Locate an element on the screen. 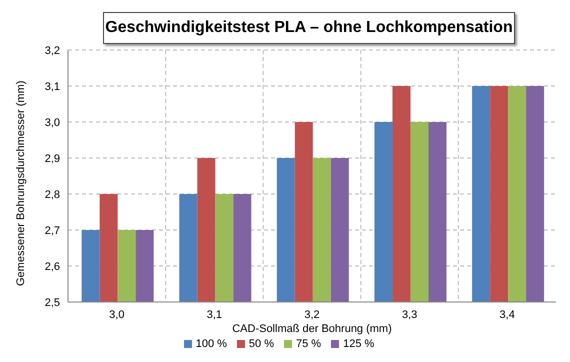 This screenshot has width=570, height=362. legend-label: 100 % is located at coordinates (211, 344).